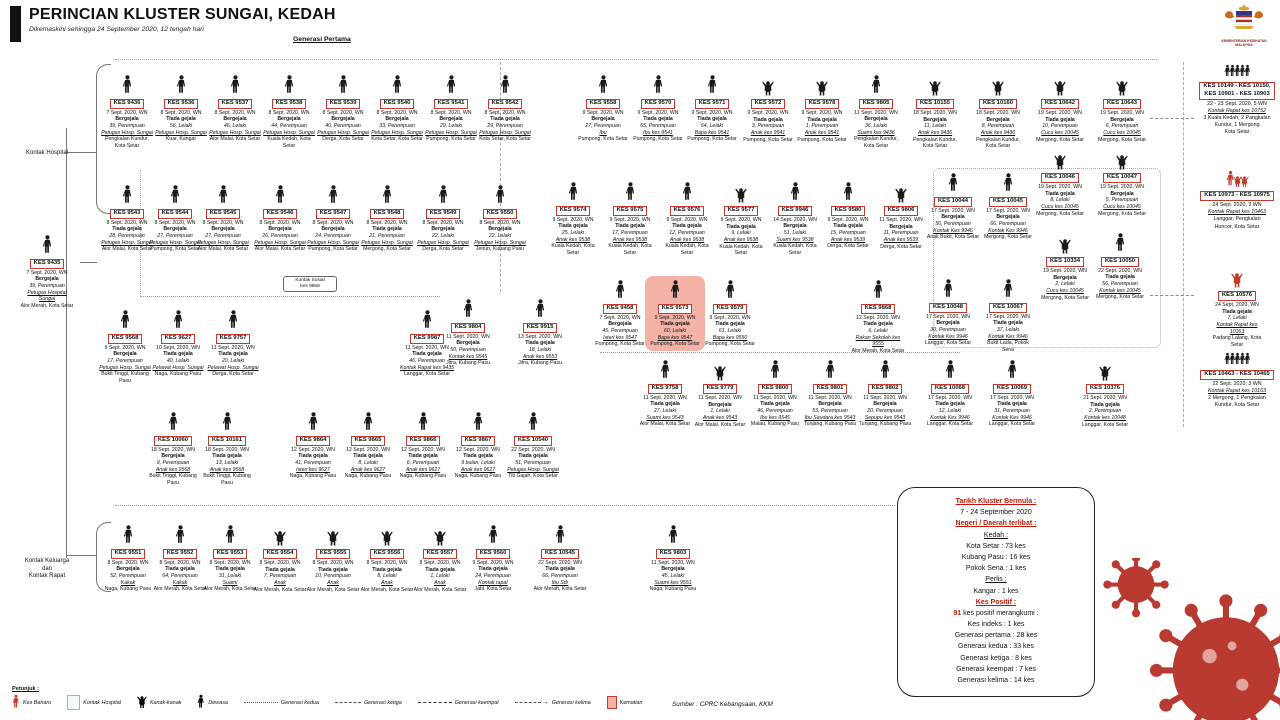 The width and height of the screenshot is (1280, 720). What do you see at coordinates (289, 125) in the screenshot?
I see `case-age-gender: 44, Perempuan` at bounding box center [289, 125].